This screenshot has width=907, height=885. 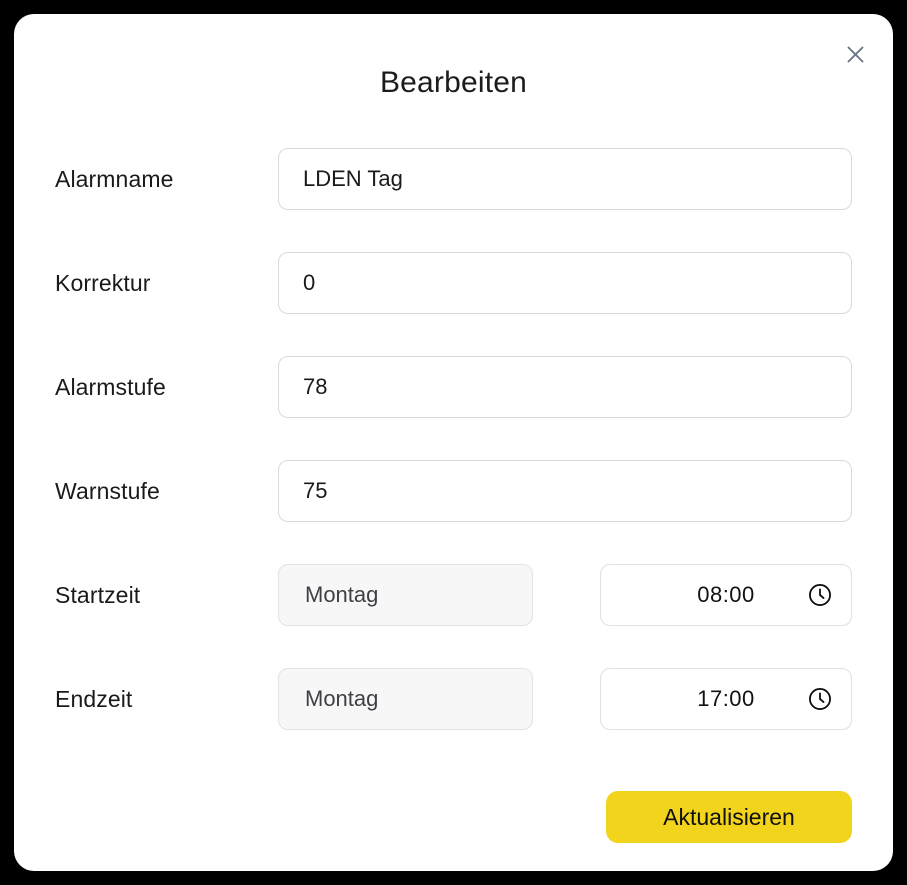 I want to click on modal-actions: Aktualisieren, so click(x=729, y=817).